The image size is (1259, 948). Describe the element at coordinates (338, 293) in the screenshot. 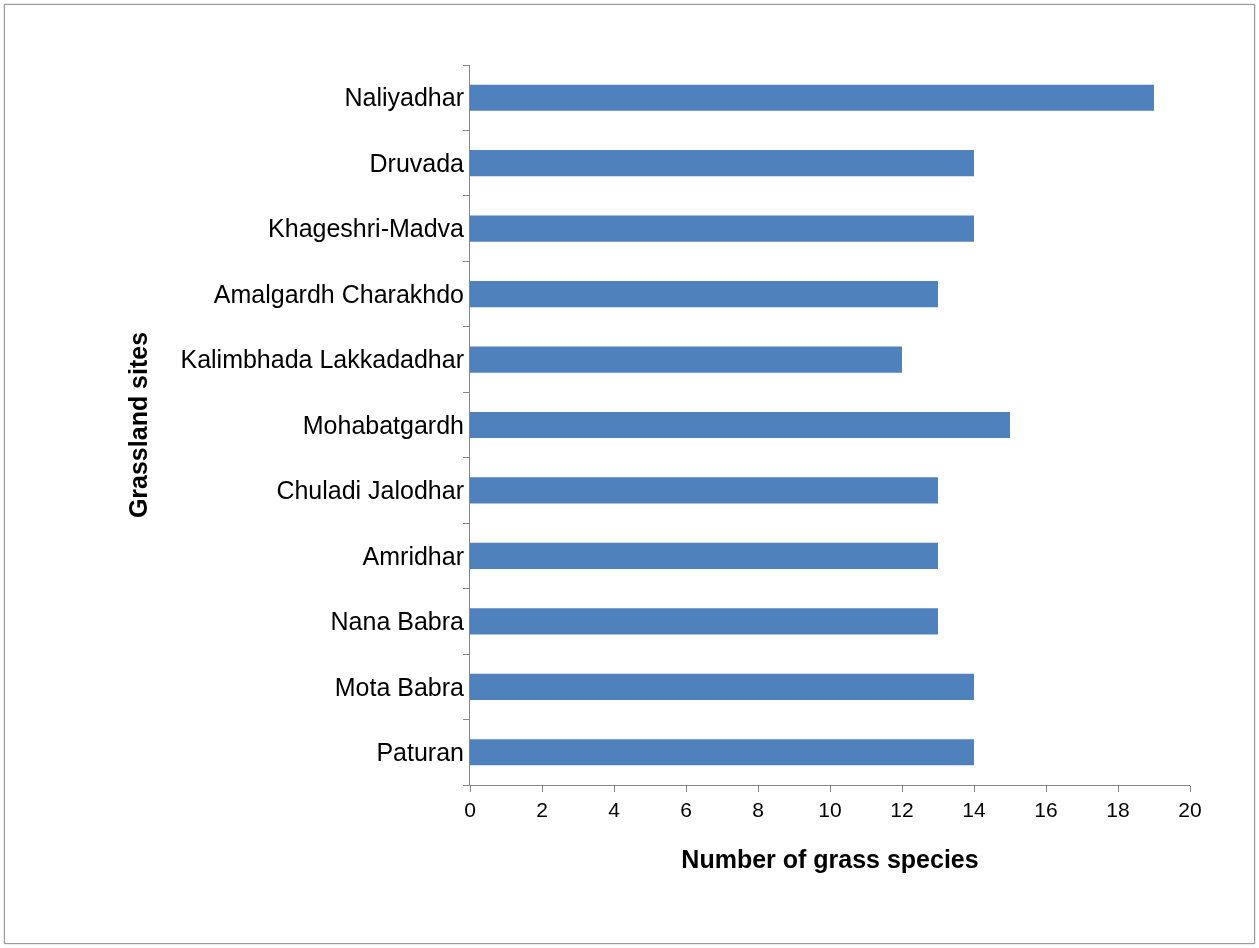

I see `y-tick-label: Amalgardh Charakhdo` at that location.